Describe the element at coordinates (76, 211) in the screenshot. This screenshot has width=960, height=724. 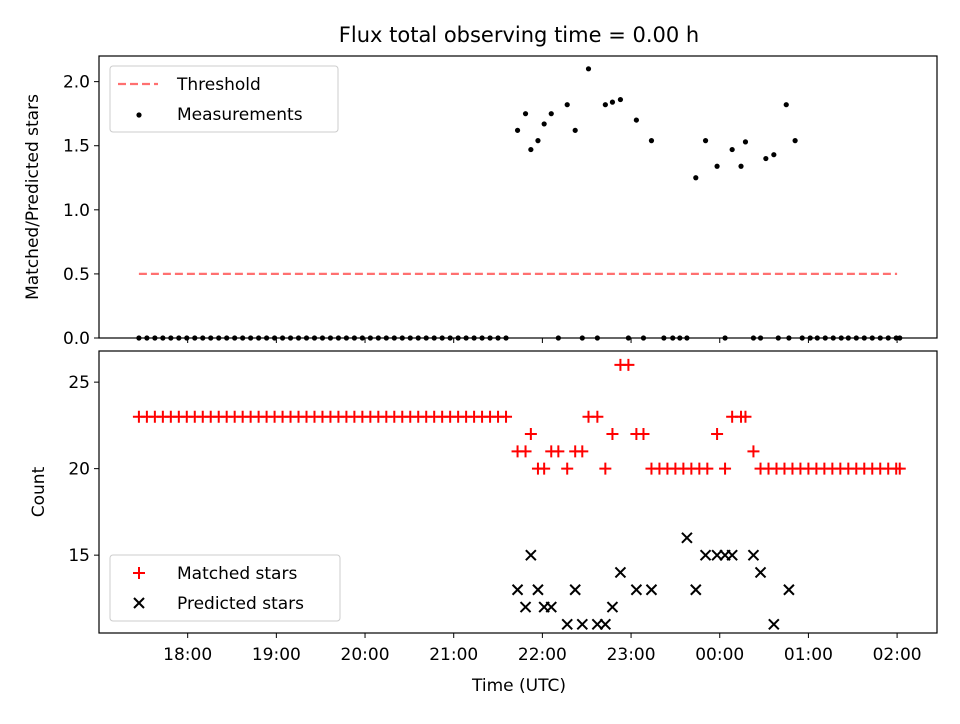
I see `top-y-tick-label: 1.0` at that location.